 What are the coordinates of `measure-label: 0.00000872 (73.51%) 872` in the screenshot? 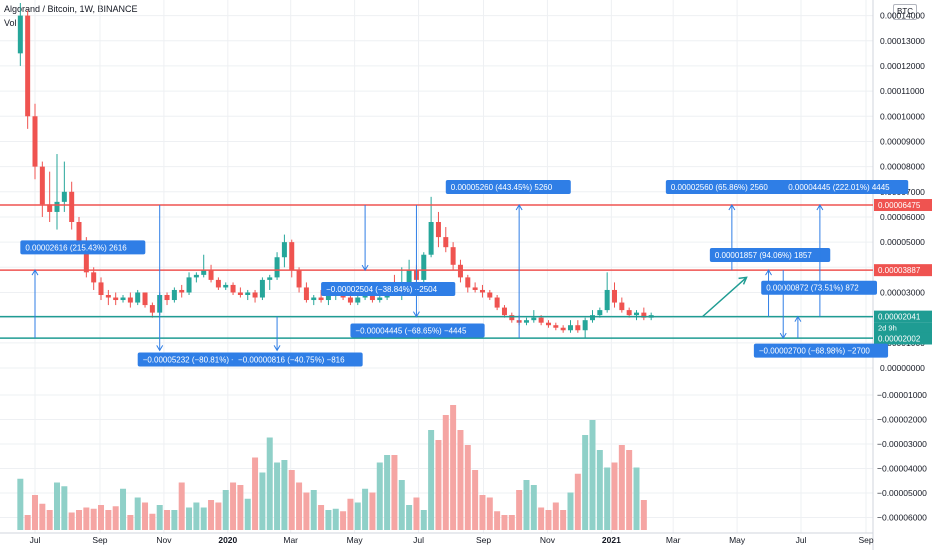 It's located at (812, 288).